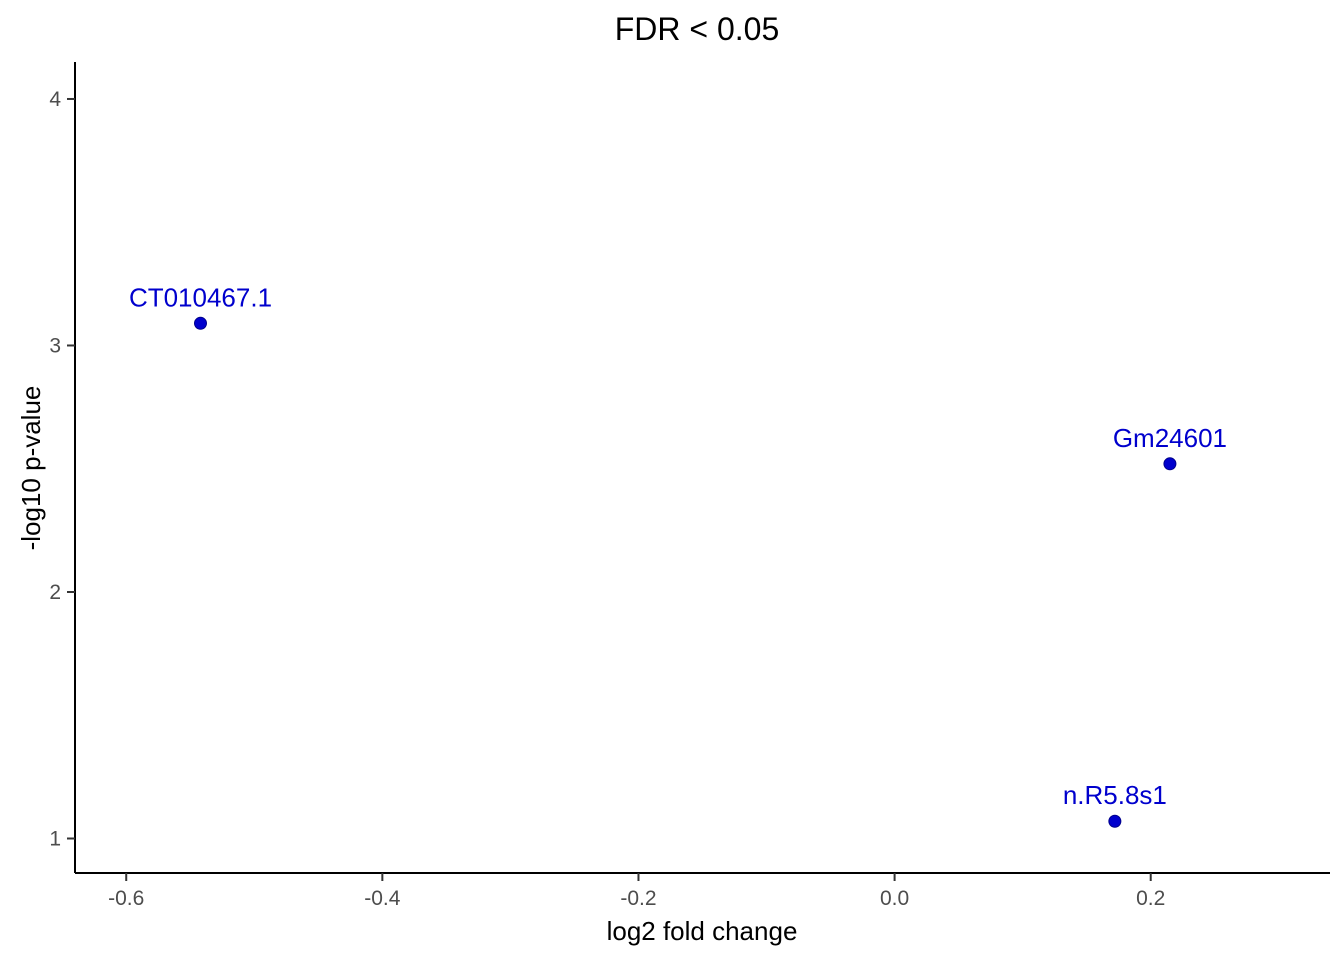  Describe the element at coordinates (62, 467) in the screenshot. I see `y-axis: 1 2 3 4` at that location.